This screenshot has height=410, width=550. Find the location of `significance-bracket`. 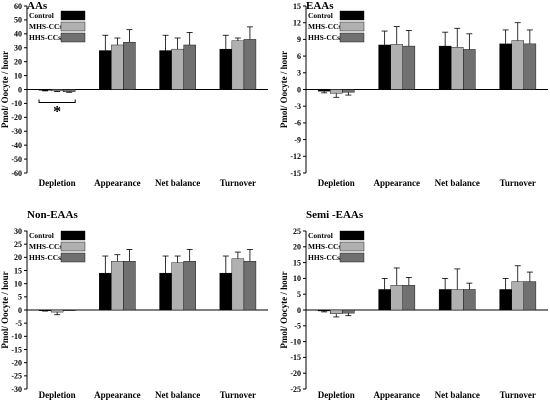

significance-bracket is located at coordinates (57, 101).